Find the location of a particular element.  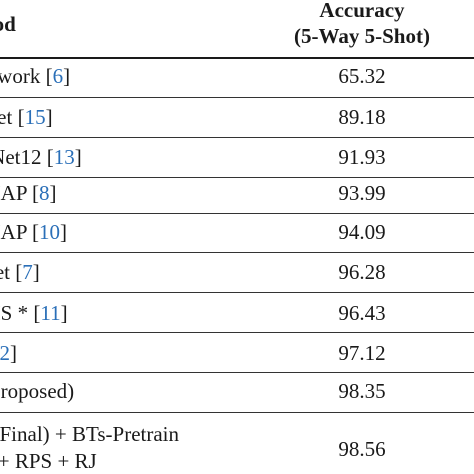

header-rule is located at coordinates (237, 58).